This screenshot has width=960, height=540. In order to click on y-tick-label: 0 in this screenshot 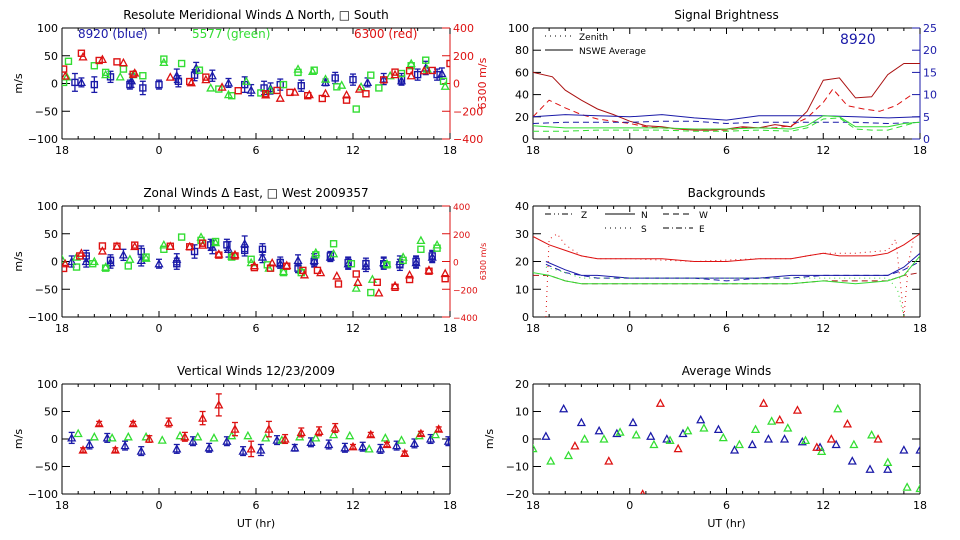, I will do `click(54, 84)`.